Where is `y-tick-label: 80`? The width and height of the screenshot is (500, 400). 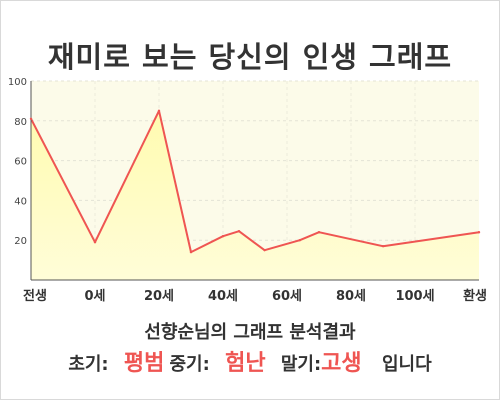 y-tick-label: 80 is located at coordinates (20, 122).